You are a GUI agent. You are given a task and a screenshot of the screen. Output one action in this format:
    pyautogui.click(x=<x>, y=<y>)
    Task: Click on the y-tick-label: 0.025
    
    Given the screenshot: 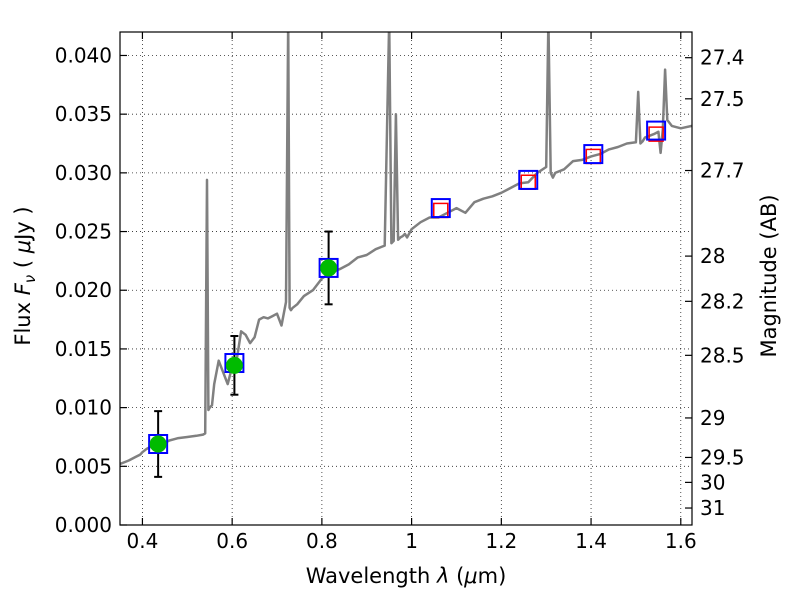 What is the action you would take?
    pyautogui.click(x=83, y=232)
    